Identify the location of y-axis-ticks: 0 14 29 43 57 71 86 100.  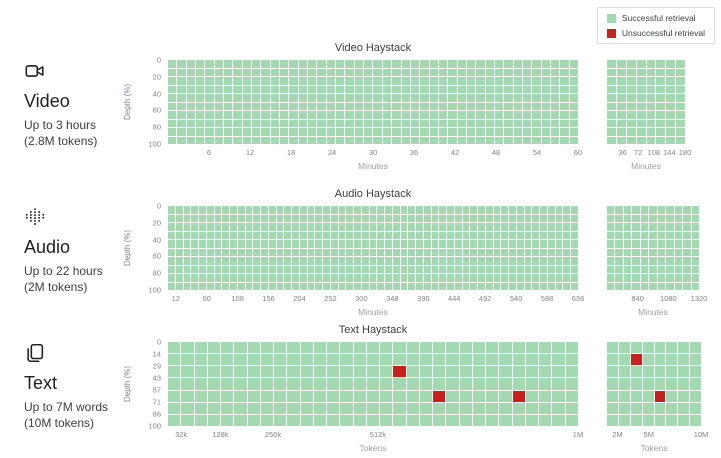
(149, 384).